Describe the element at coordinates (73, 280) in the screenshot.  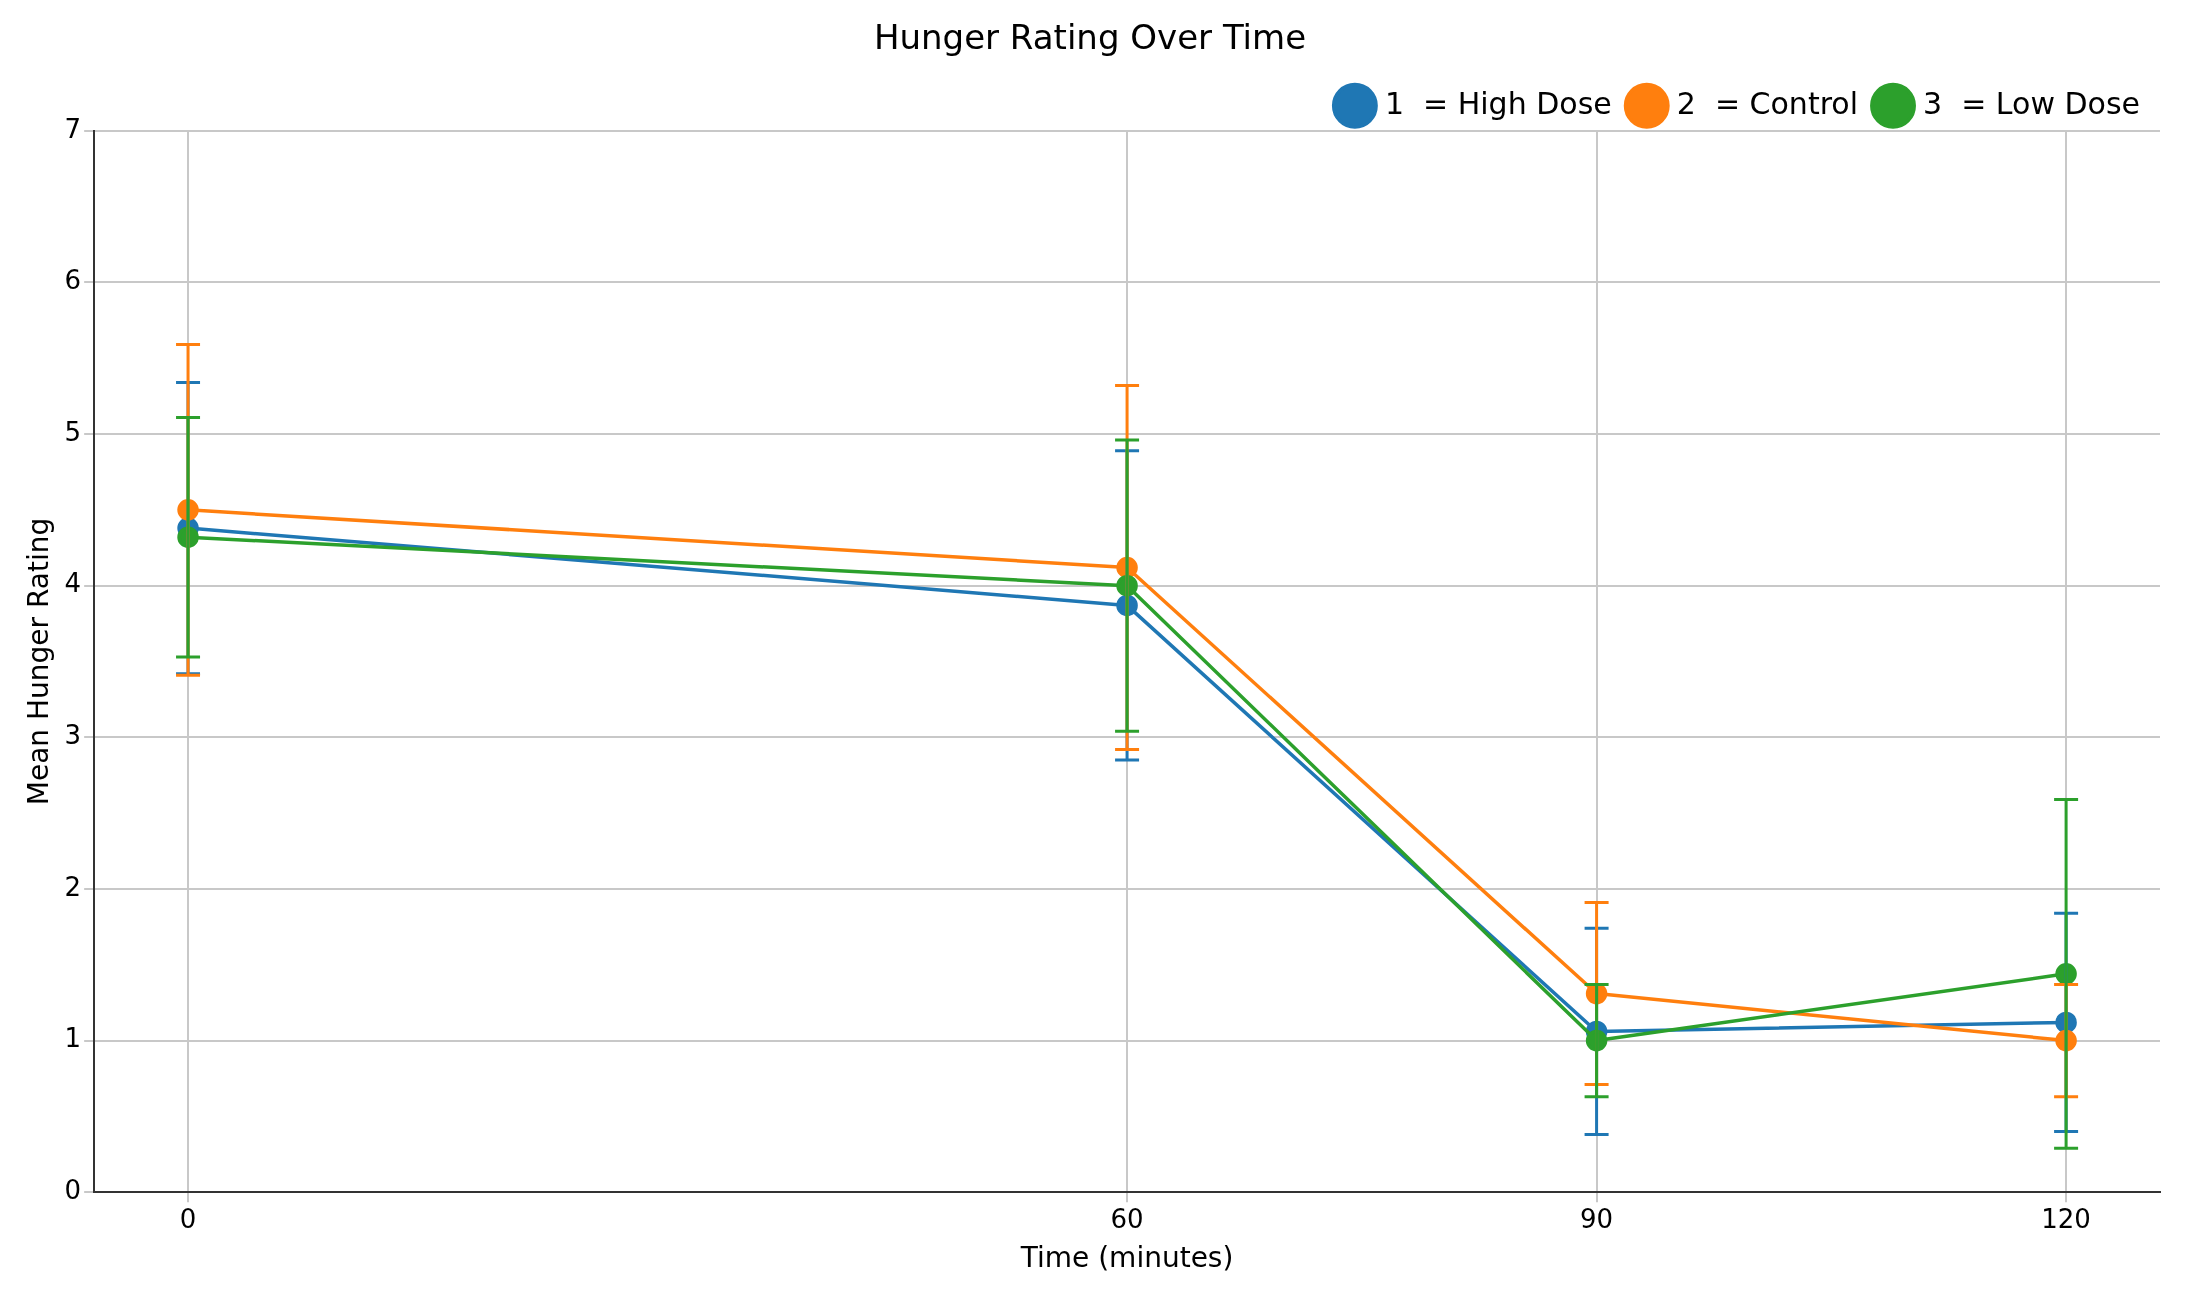
I see `y-tick-label: 6` at that location.